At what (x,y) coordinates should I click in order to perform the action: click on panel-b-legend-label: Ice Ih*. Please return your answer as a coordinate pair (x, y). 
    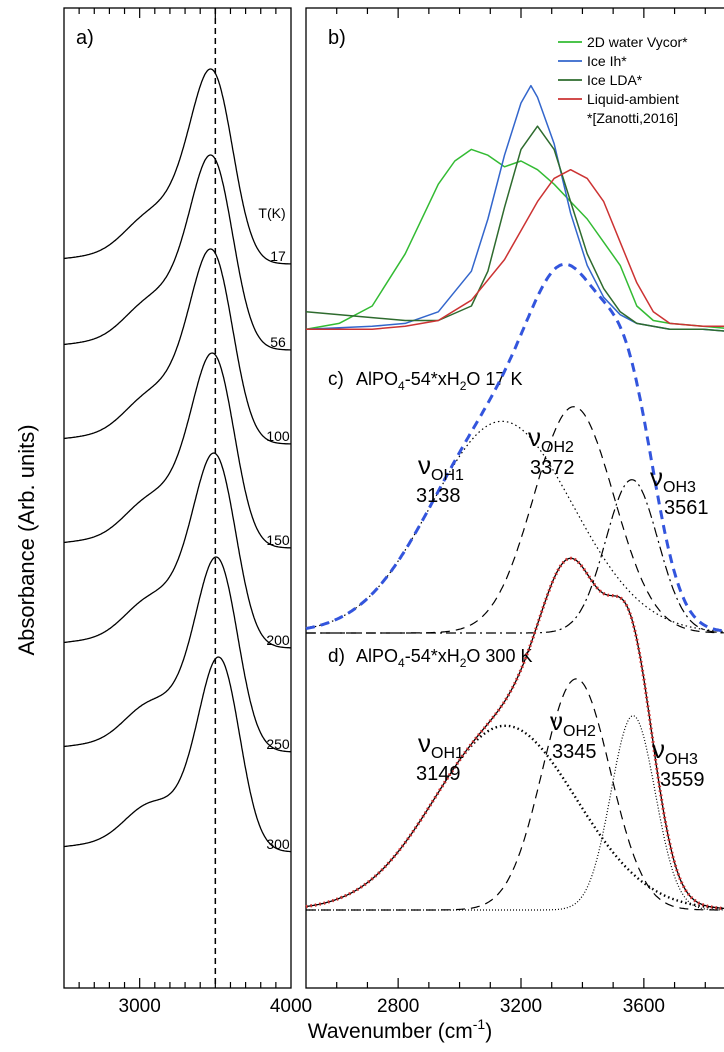
    Looking at the image, I should click on (607, 61).